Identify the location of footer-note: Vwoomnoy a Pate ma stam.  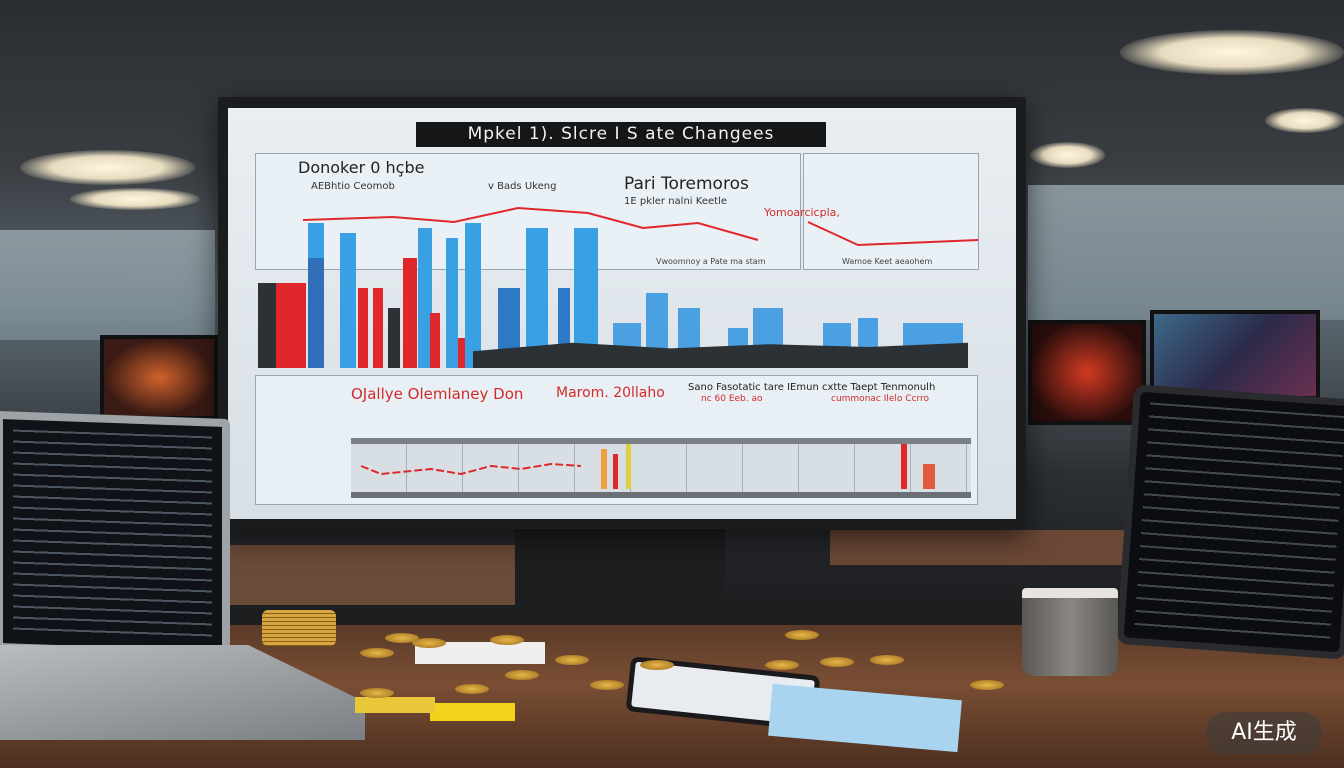
(711, 261).